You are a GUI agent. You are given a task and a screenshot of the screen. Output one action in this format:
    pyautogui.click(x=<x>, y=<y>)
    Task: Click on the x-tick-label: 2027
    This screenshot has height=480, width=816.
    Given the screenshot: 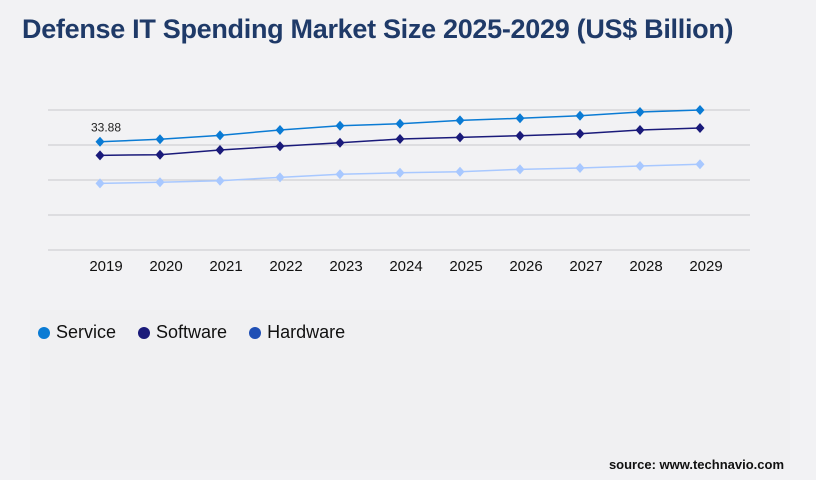 What is the action you would take?
    pyautogui.click(x=585, y=266)
    